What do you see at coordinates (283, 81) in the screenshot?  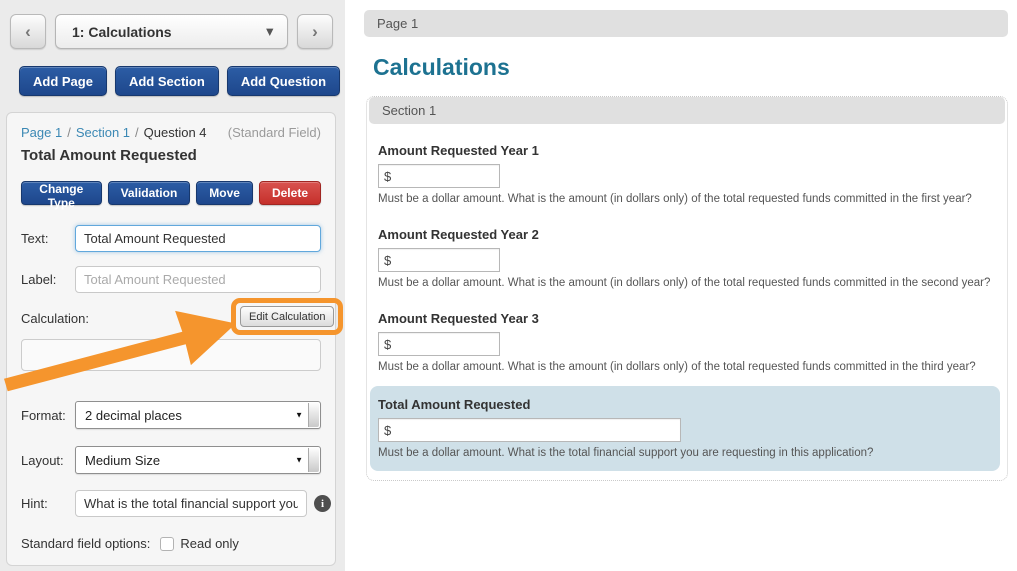 I see `add-question-button: Add Question` at bounding box center [283, 81].